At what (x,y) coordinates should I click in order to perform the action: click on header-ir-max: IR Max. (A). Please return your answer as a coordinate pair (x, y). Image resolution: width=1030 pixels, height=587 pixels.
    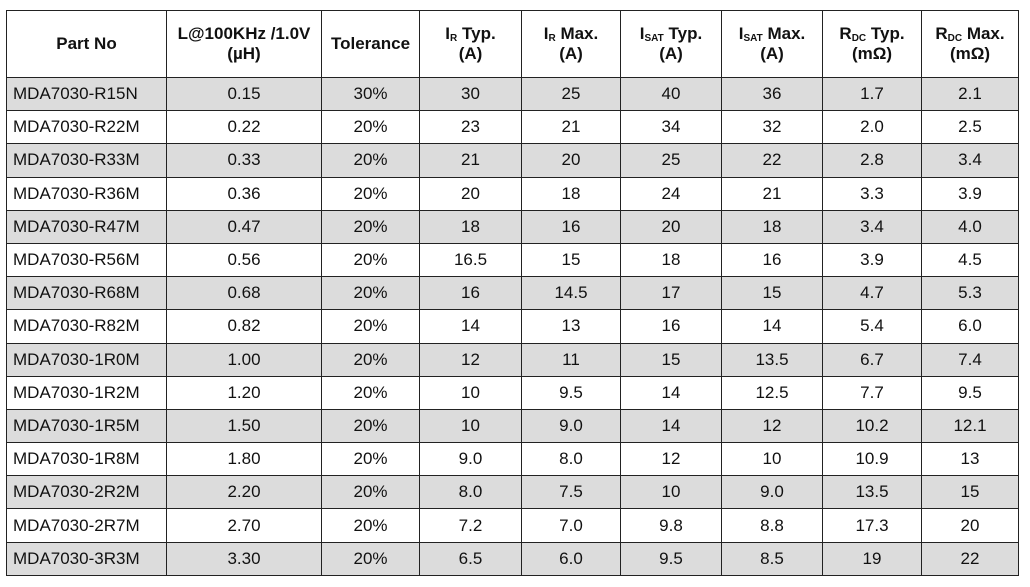
    Looking at the image, I should click on (571, 44).